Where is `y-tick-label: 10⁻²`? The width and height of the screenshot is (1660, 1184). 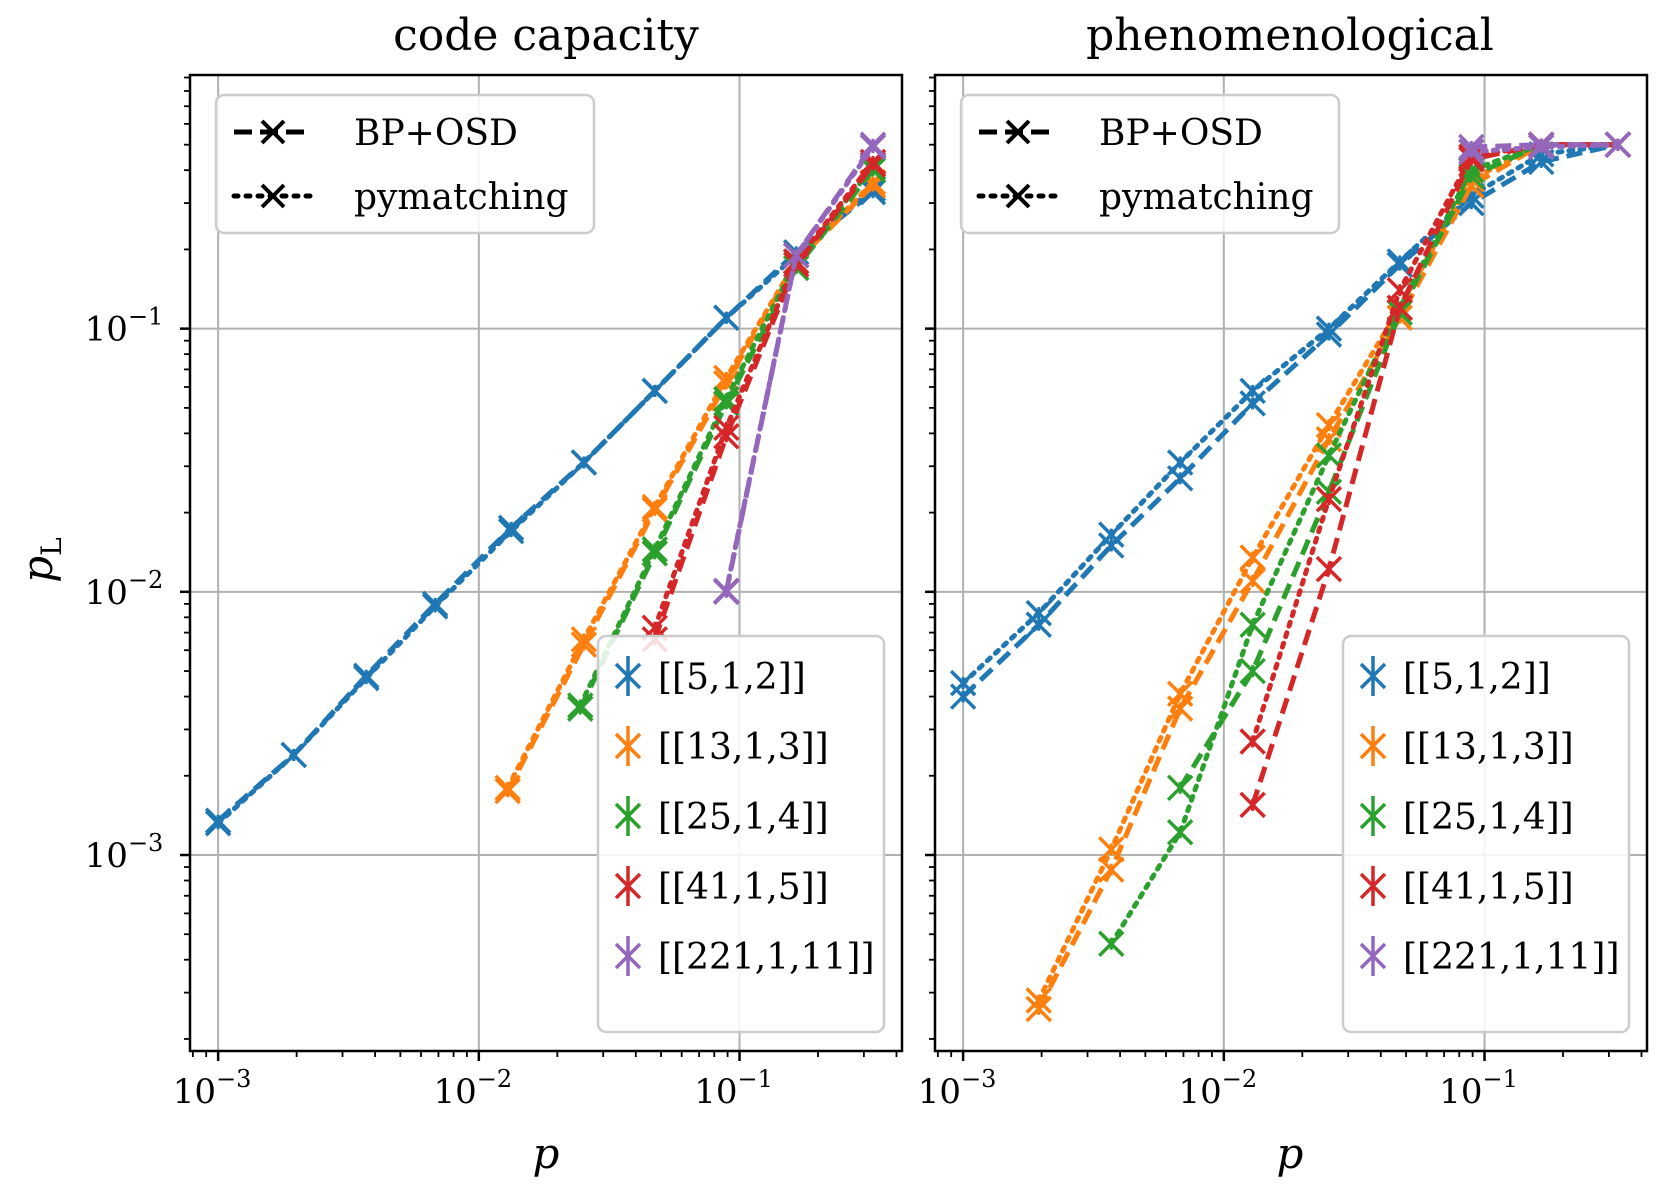
y-tick-label: 10⁻² is located at coordinates (124, 589).